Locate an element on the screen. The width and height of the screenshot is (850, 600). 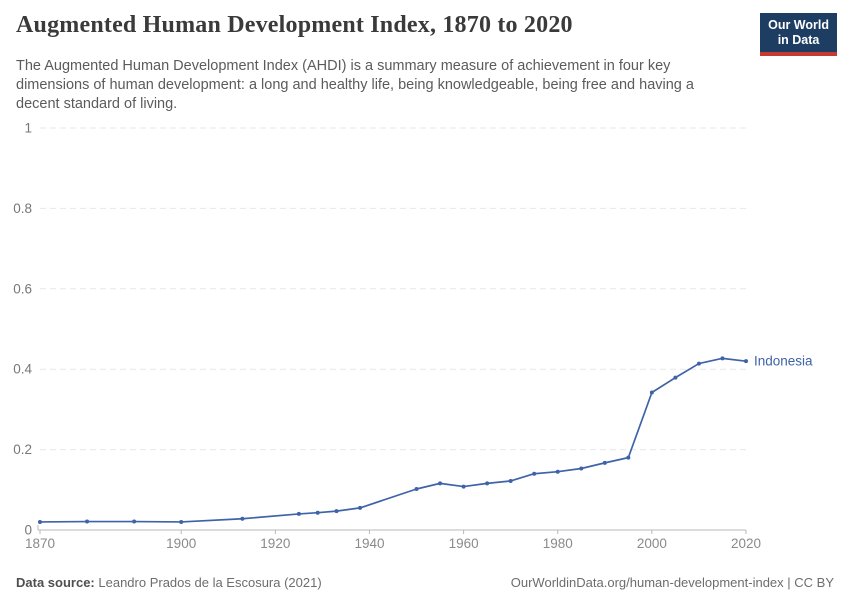
x-axis-tick-label: 1960 is located at coordinates (464, 543).